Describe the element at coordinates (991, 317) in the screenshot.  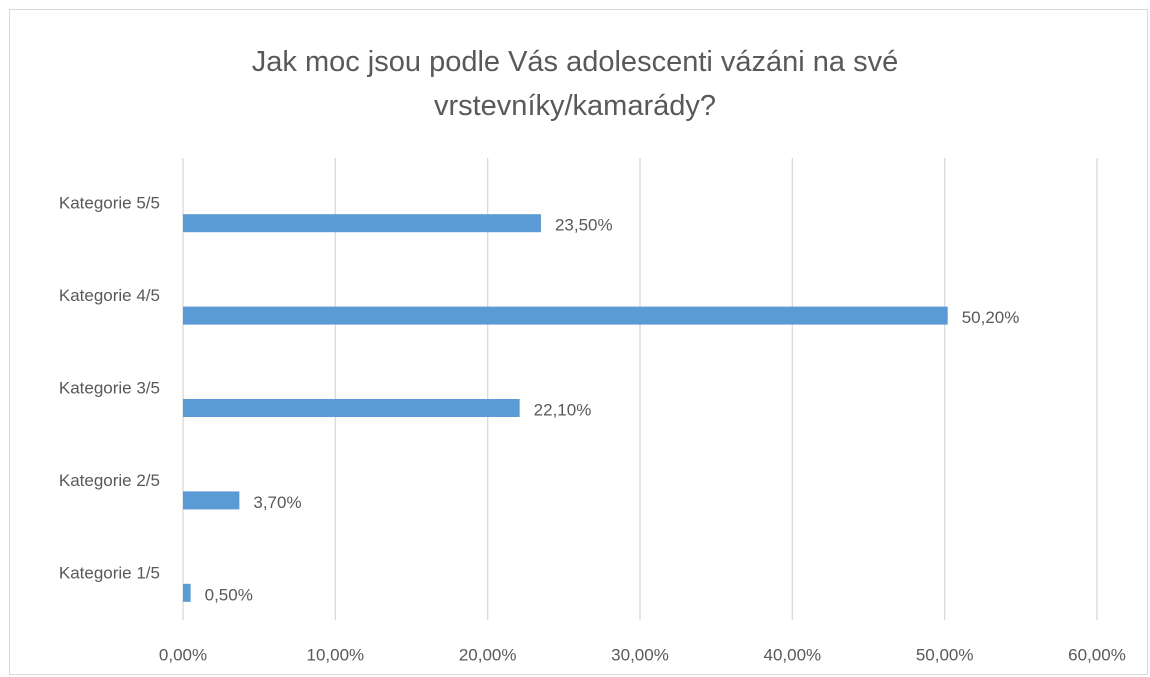
I see `value-label: 50,20%` at that location.